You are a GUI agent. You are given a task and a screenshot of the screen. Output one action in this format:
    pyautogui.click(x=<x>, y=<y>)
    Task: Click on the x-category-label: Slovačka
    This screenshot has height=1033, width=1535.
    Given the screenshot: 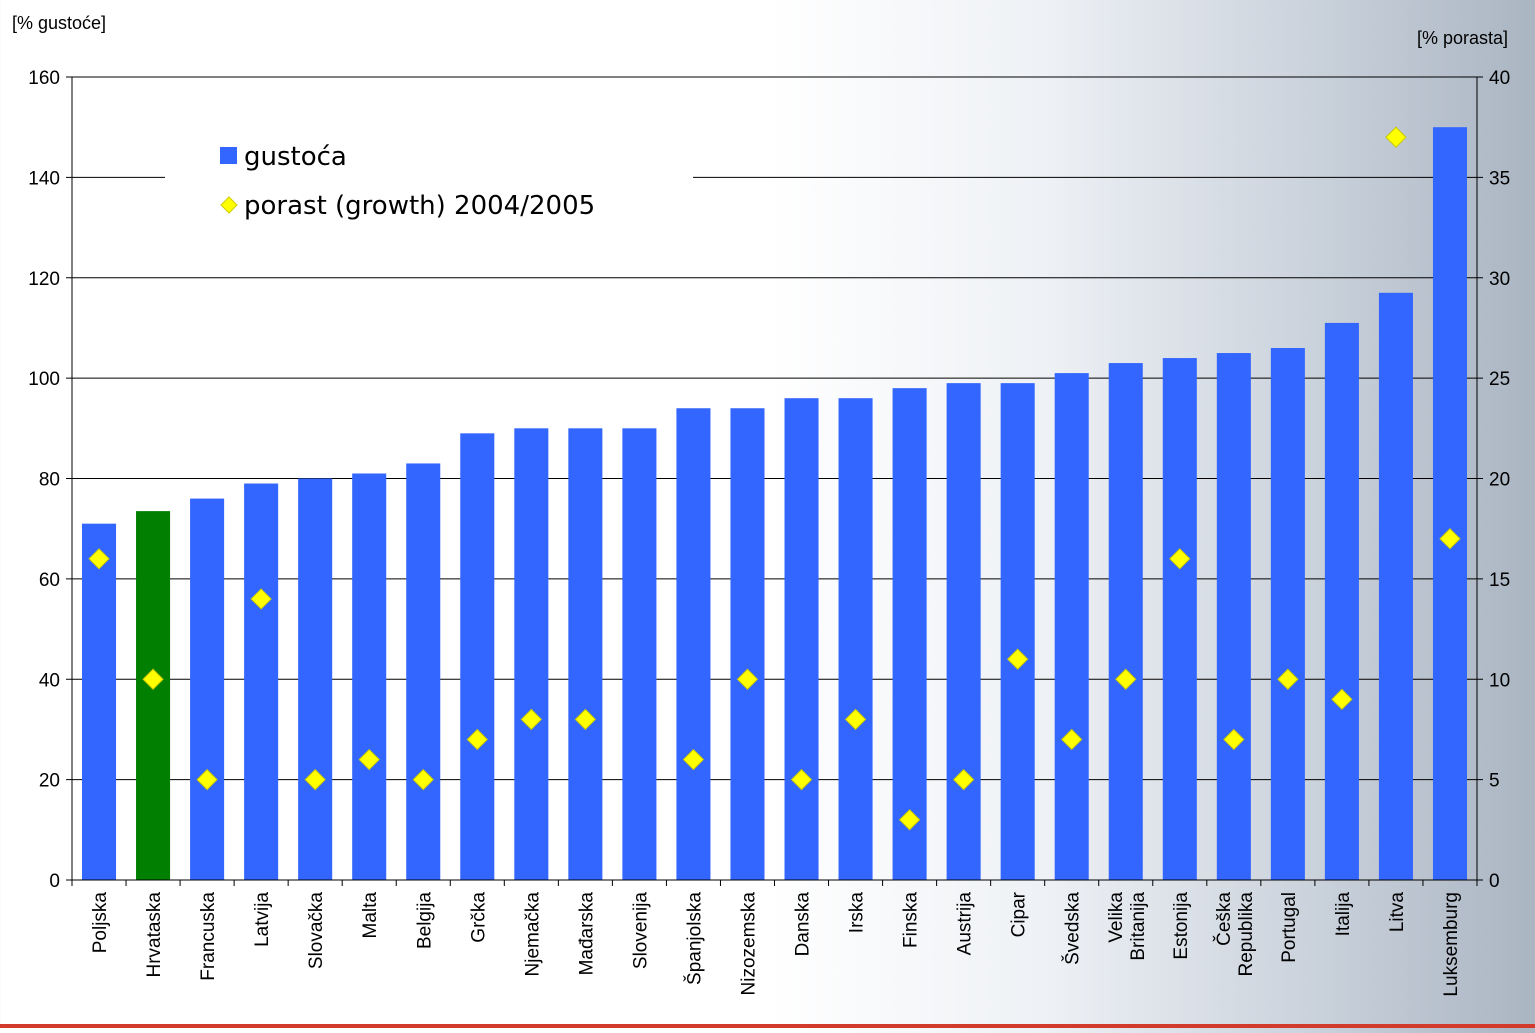 What is the action you would take?
    pyautogui.click(x=316, y=931)
    